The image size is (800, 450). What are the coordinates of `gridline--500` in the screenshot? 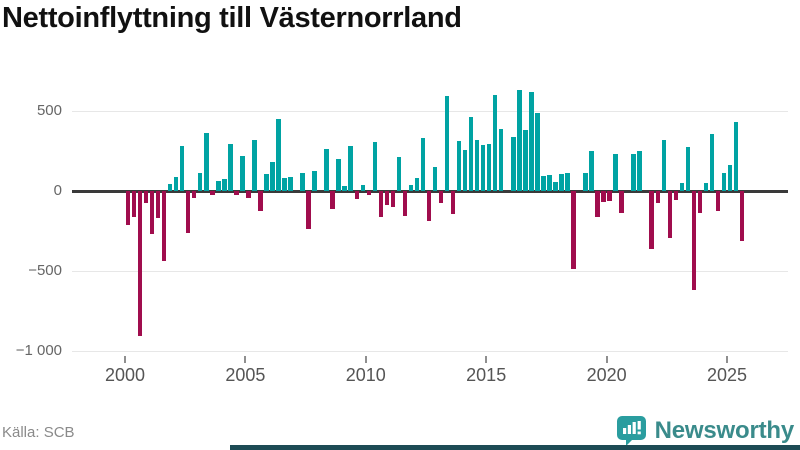 It's located at (430, 271).